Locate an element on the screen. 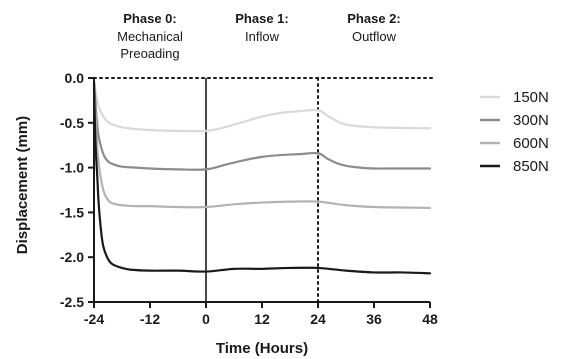 The height and width of the screenshot is (359, 569). y-axis-title: Displacement (mm) is located at coordinates (22, 185).